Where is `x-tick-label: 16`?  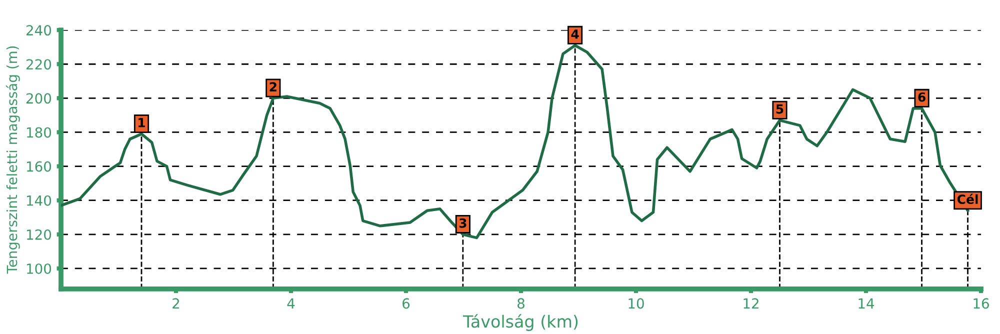
x-tick-label: 16 is located at coordinates (981, 303).